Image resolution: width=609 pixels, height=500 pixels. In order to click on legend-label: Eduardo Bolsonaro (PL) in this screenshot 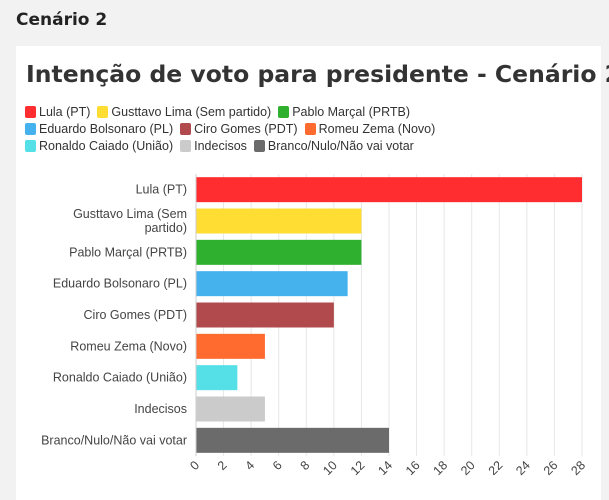, I will do `click(106, 128)`.